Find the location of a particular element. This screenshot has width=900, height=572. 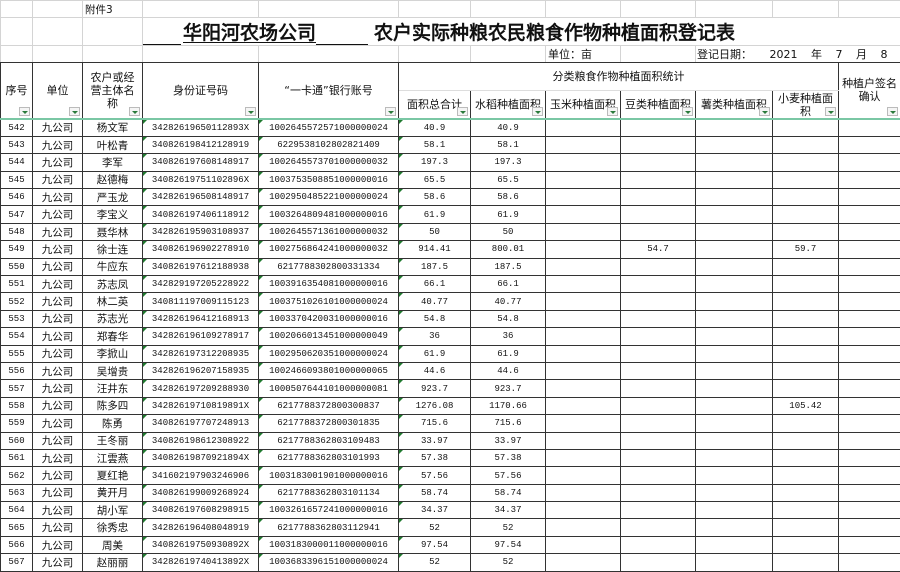

cell-seq: 551 is located at coordinates (17, 284).